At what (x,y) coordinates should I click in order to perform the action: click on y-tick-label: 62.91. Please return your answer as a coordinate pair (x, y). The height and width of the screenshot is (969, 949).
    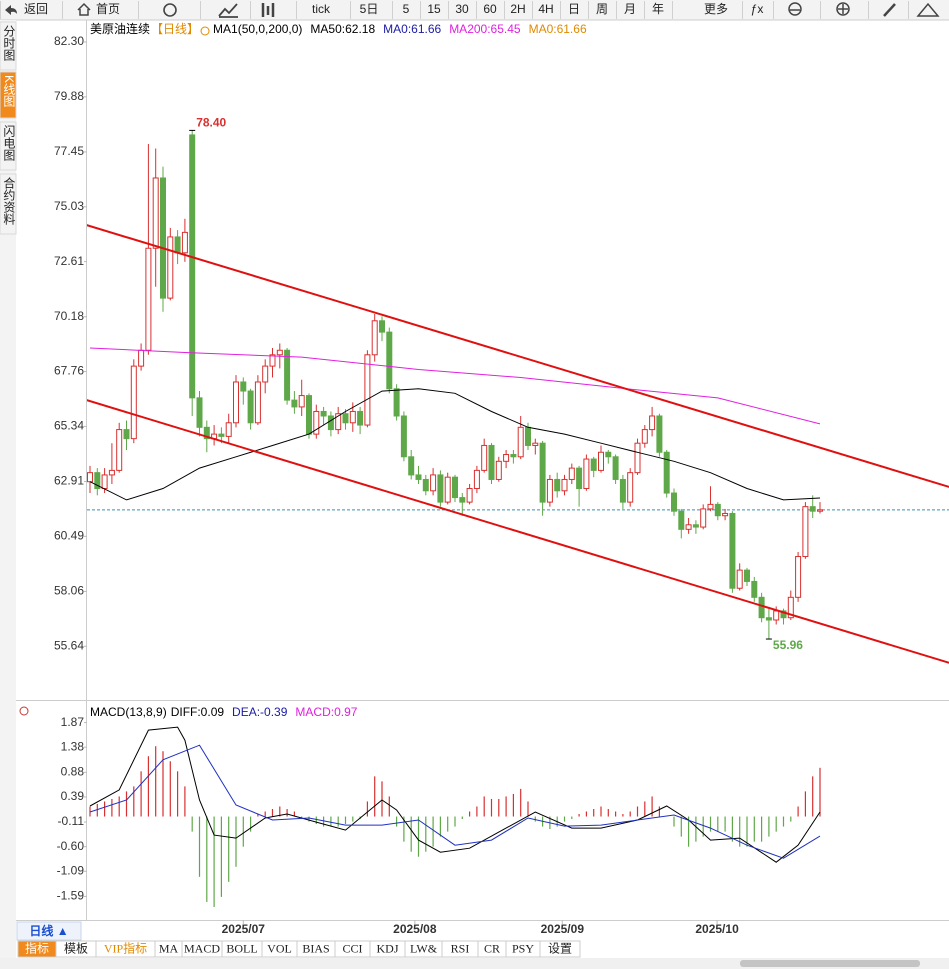
    Looking at the image, I should click on (69, 481).